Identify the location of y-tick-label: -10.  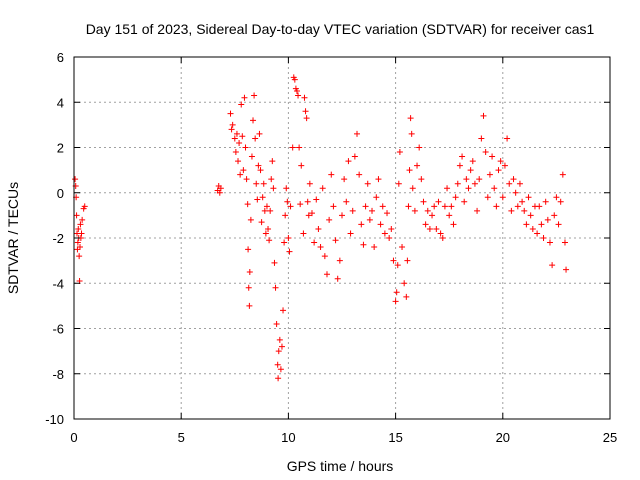
(54, 419).